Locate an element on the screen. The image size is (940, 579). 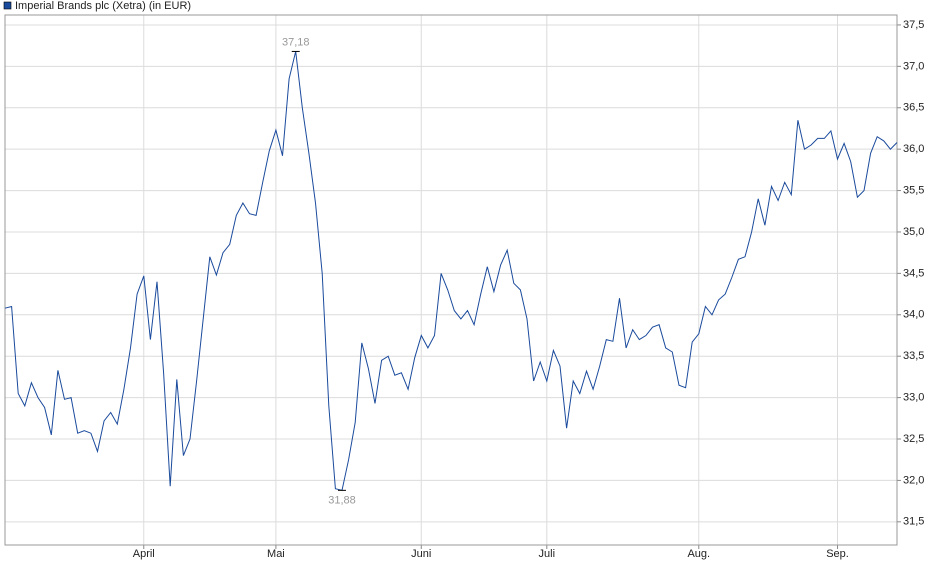
y-tick-label: 36,0 is located at coordinates (913, 149).